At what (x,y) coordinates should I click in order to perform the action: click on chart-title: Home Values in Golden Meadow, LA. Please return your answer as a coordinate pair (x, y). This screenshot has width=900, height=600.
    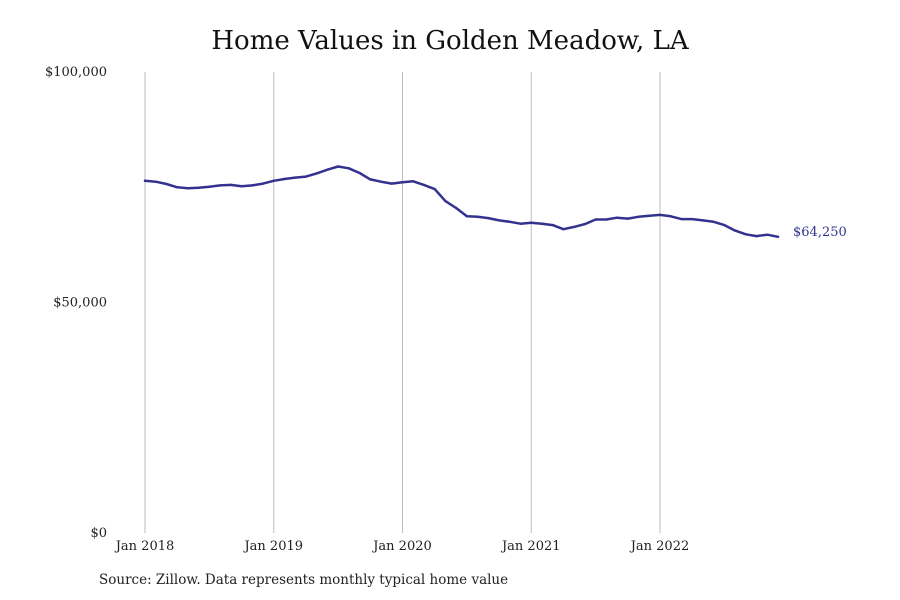
    Looking at the image, I should click on (450, 41).